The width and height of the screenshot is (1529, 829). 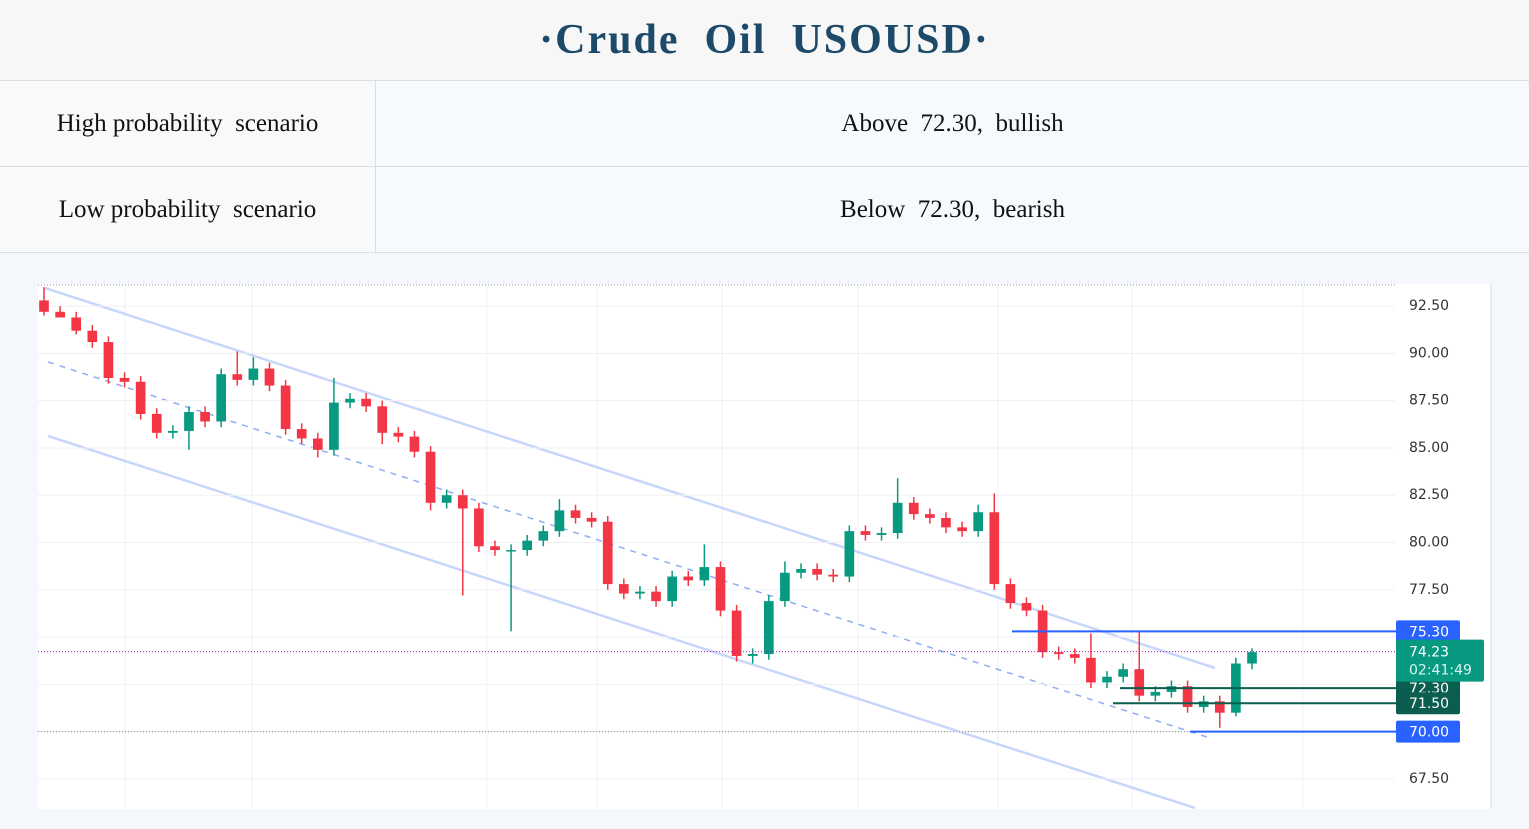 What do you see at coordinates (1429, 306) in the screenshot?
I see `y-tick-label: 92.50` at bounding box center [1429, 306].